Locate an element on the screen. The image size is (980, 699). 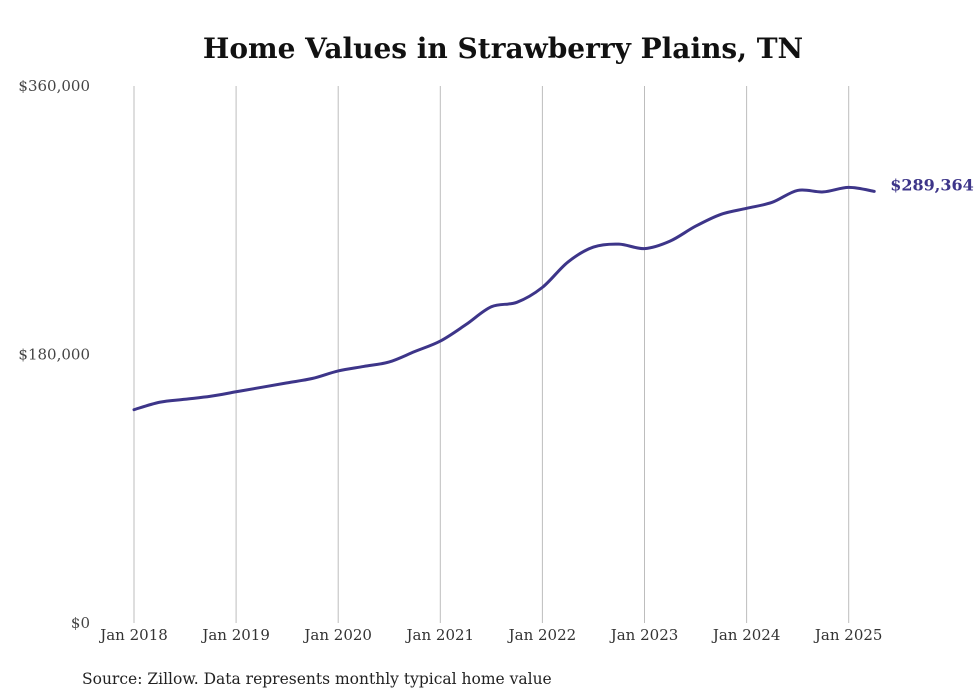
x-tick-label: Jan 2020 is located at coordinates (337, 635).